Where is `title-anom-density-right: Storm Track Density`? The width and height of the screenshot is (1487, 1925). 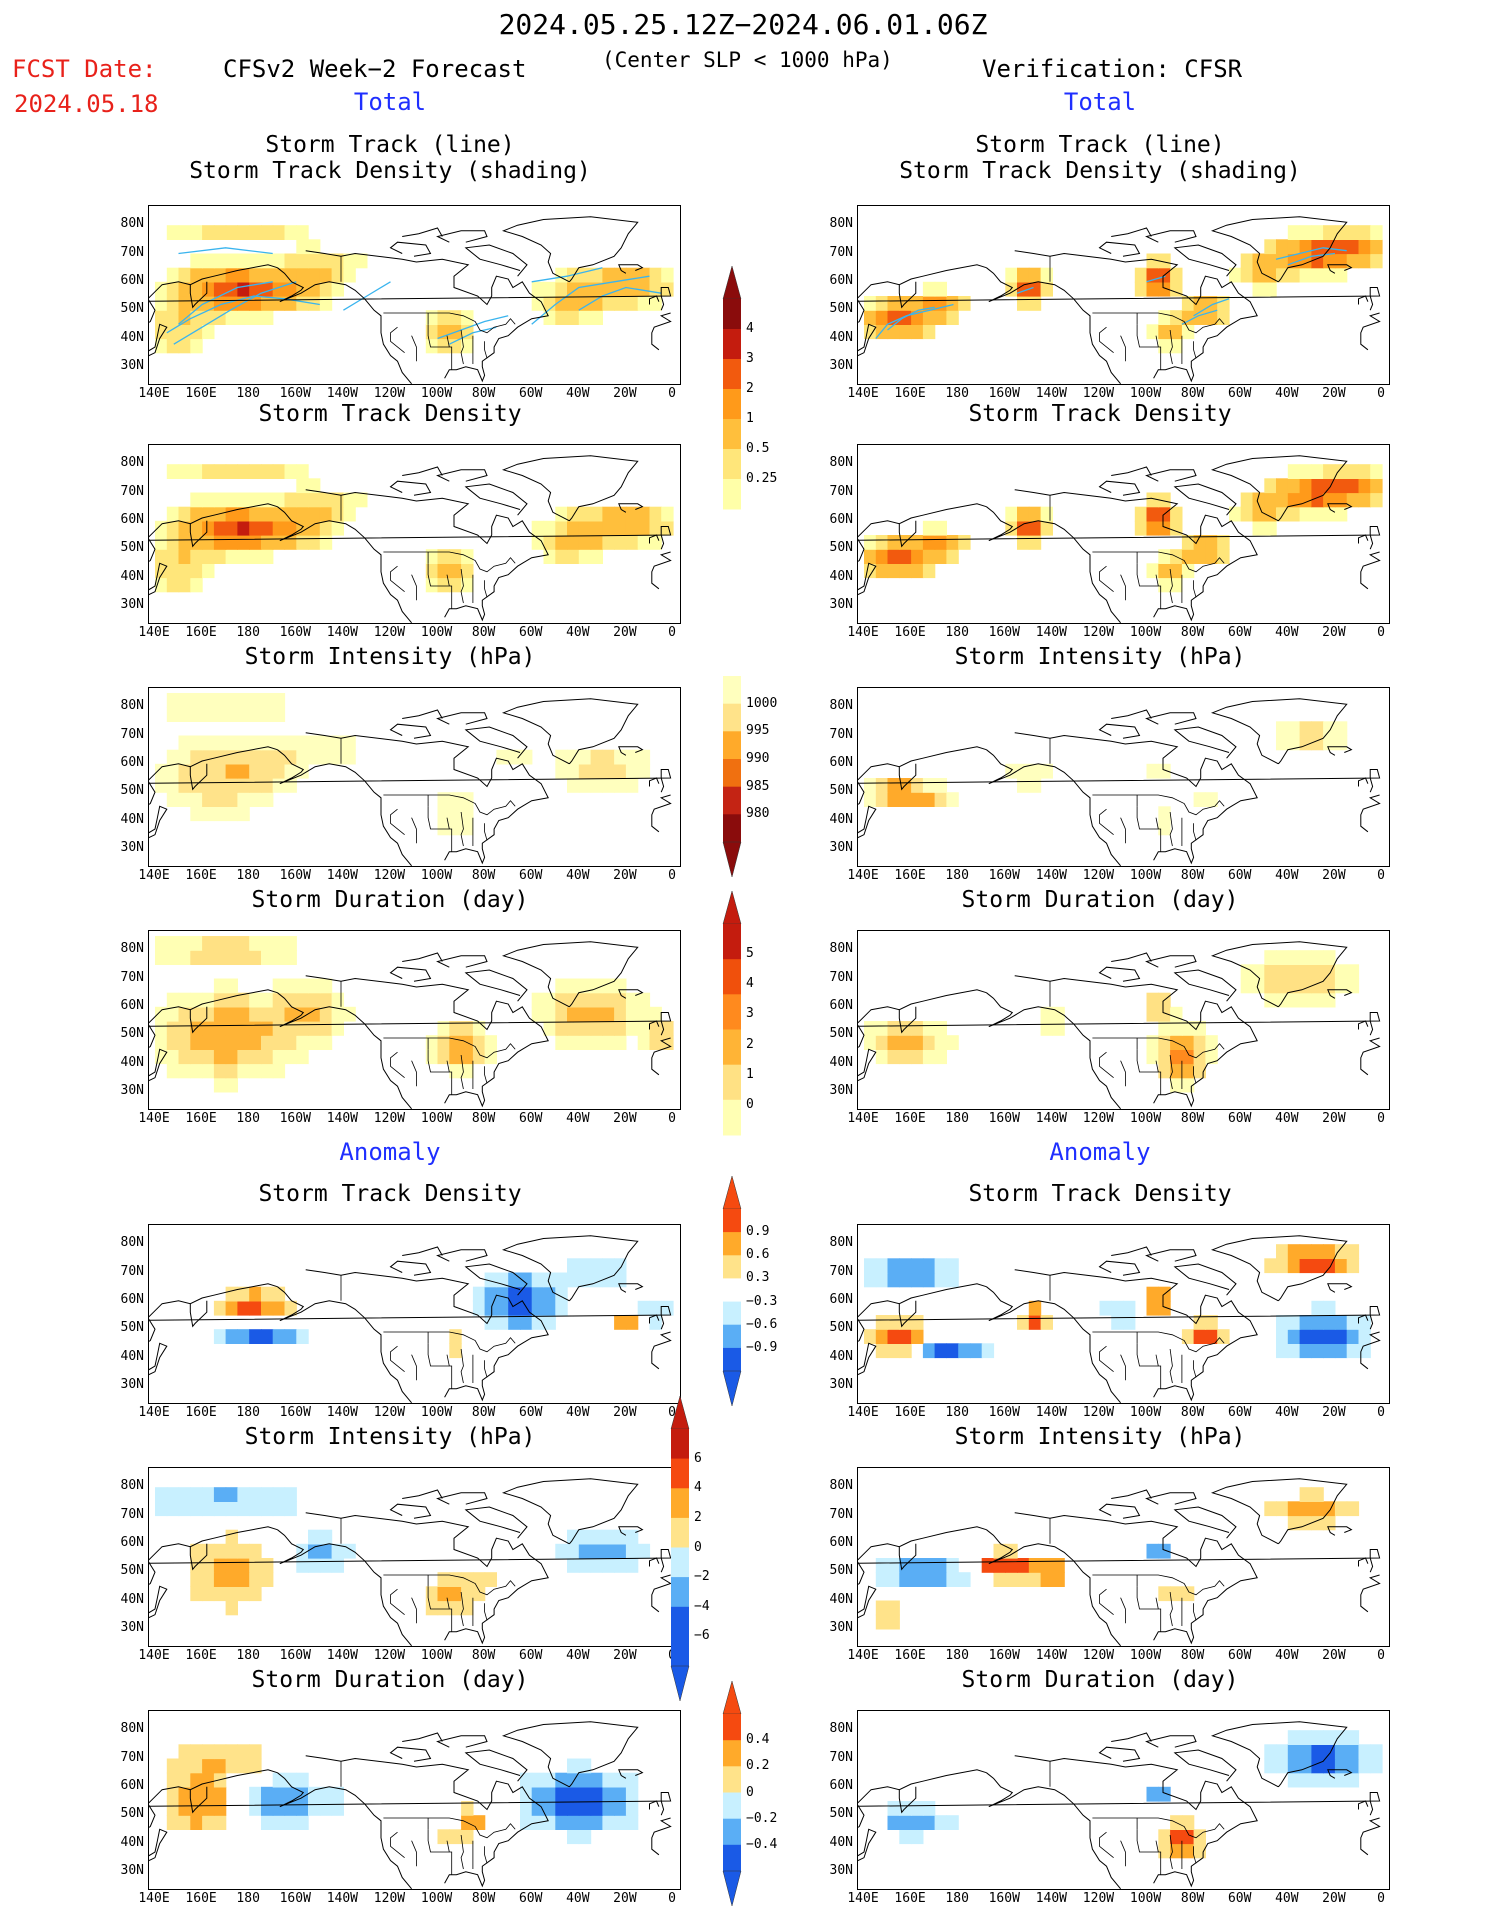
title-anom-density-right: Storm Track Density is located at coordinates (1100, 1194).